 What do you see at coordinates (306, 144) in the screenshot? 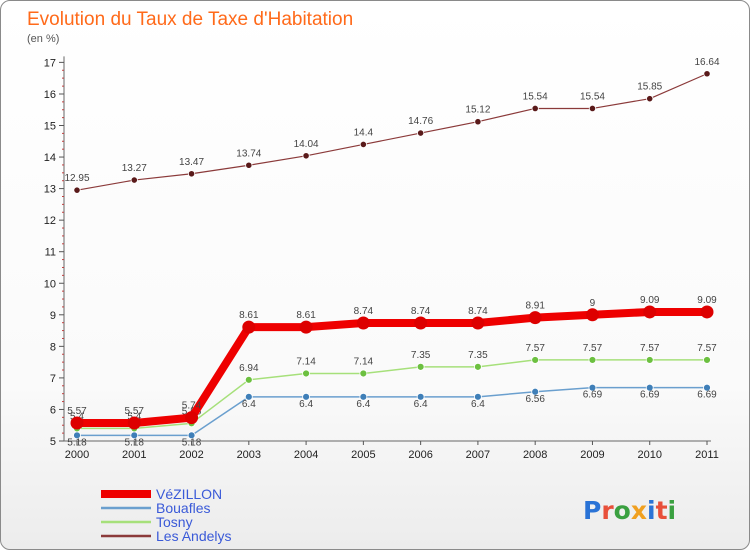
I see `data-label: 14.04` at bounding box center [306, 144].